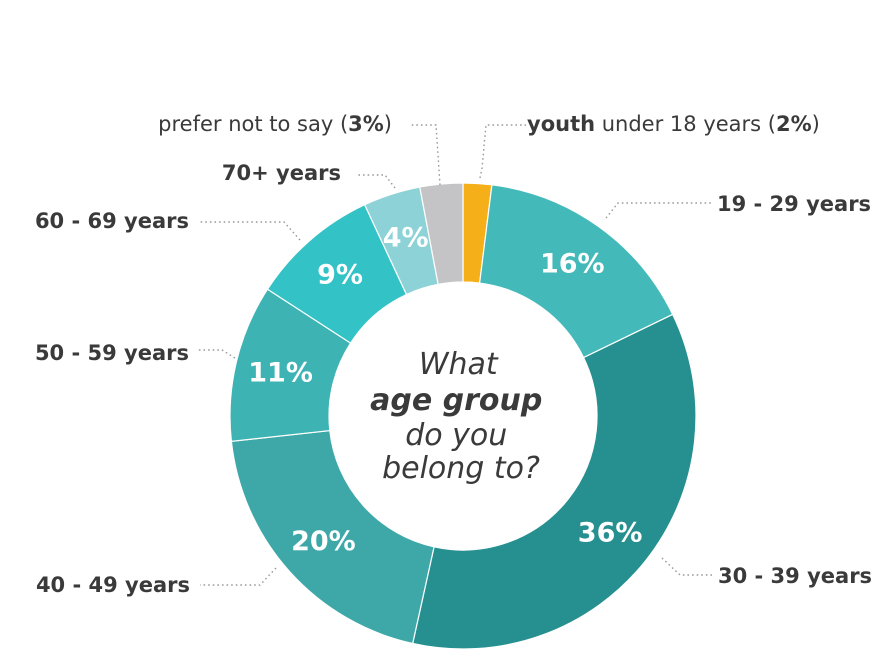 The width and height of the screenshot is (894, 649). Describe the element at coordinates (238, 576) in the screenshot. I see `leader-line-40-49-years` at that location.